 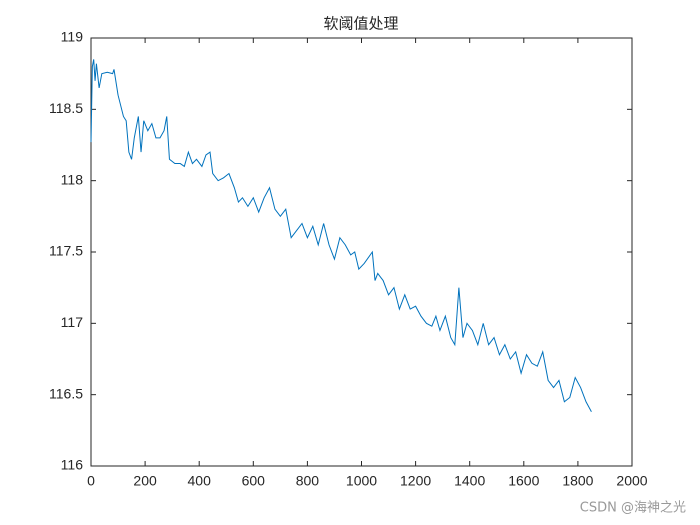 I want to click on y-tick-label: 118, so click(x=72, y=179).